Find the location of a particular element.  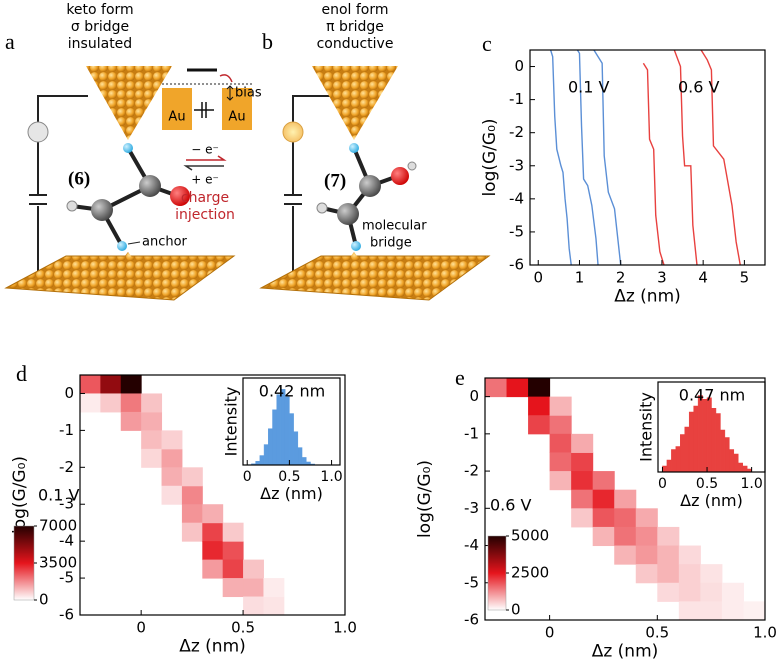

colorbar-tick-label: 7000 is located at coordinates (58, 526).